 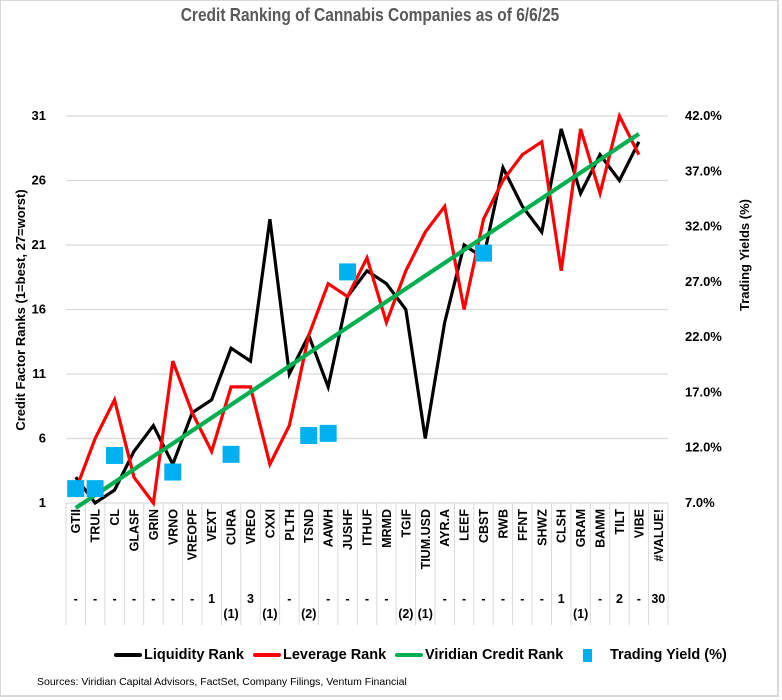 What do you see at coordinates (703, 226) in the screenshot?
I see `right-tick-label: 32.0%` at bounding box center [703, 226].